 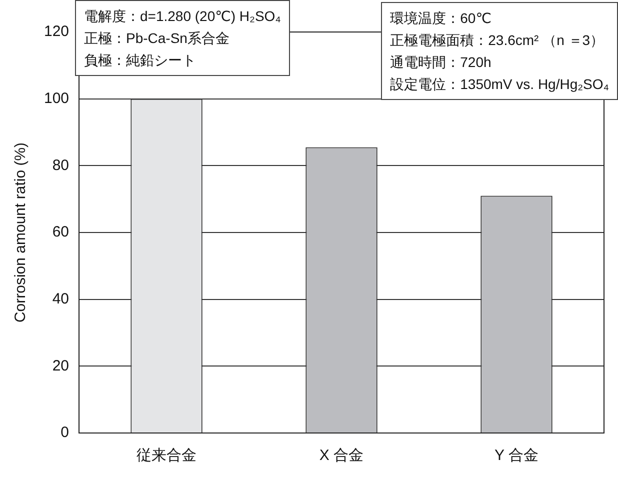 What do you see at coordinates (57, 31) in the screenshot?
I see `y-tick-label: 120` at bounding box center [57, 31].